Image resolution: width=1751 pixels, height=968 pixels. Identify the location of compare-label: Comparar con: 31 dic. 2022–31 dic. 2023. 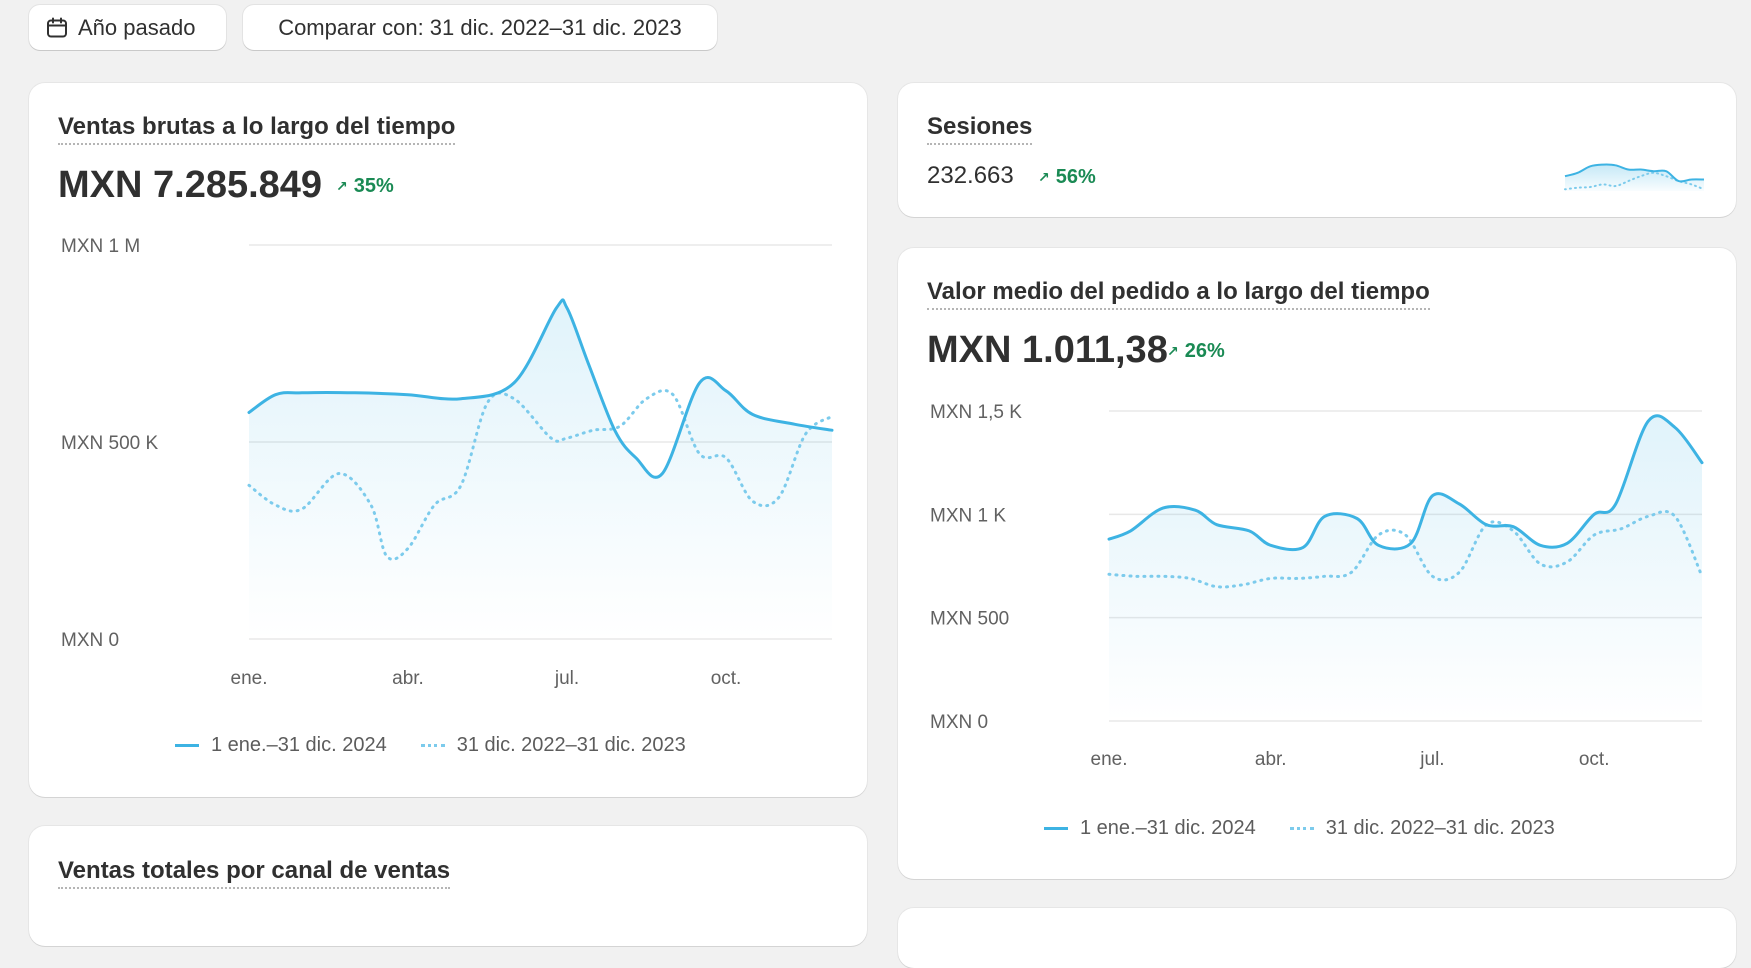
(480, 27).